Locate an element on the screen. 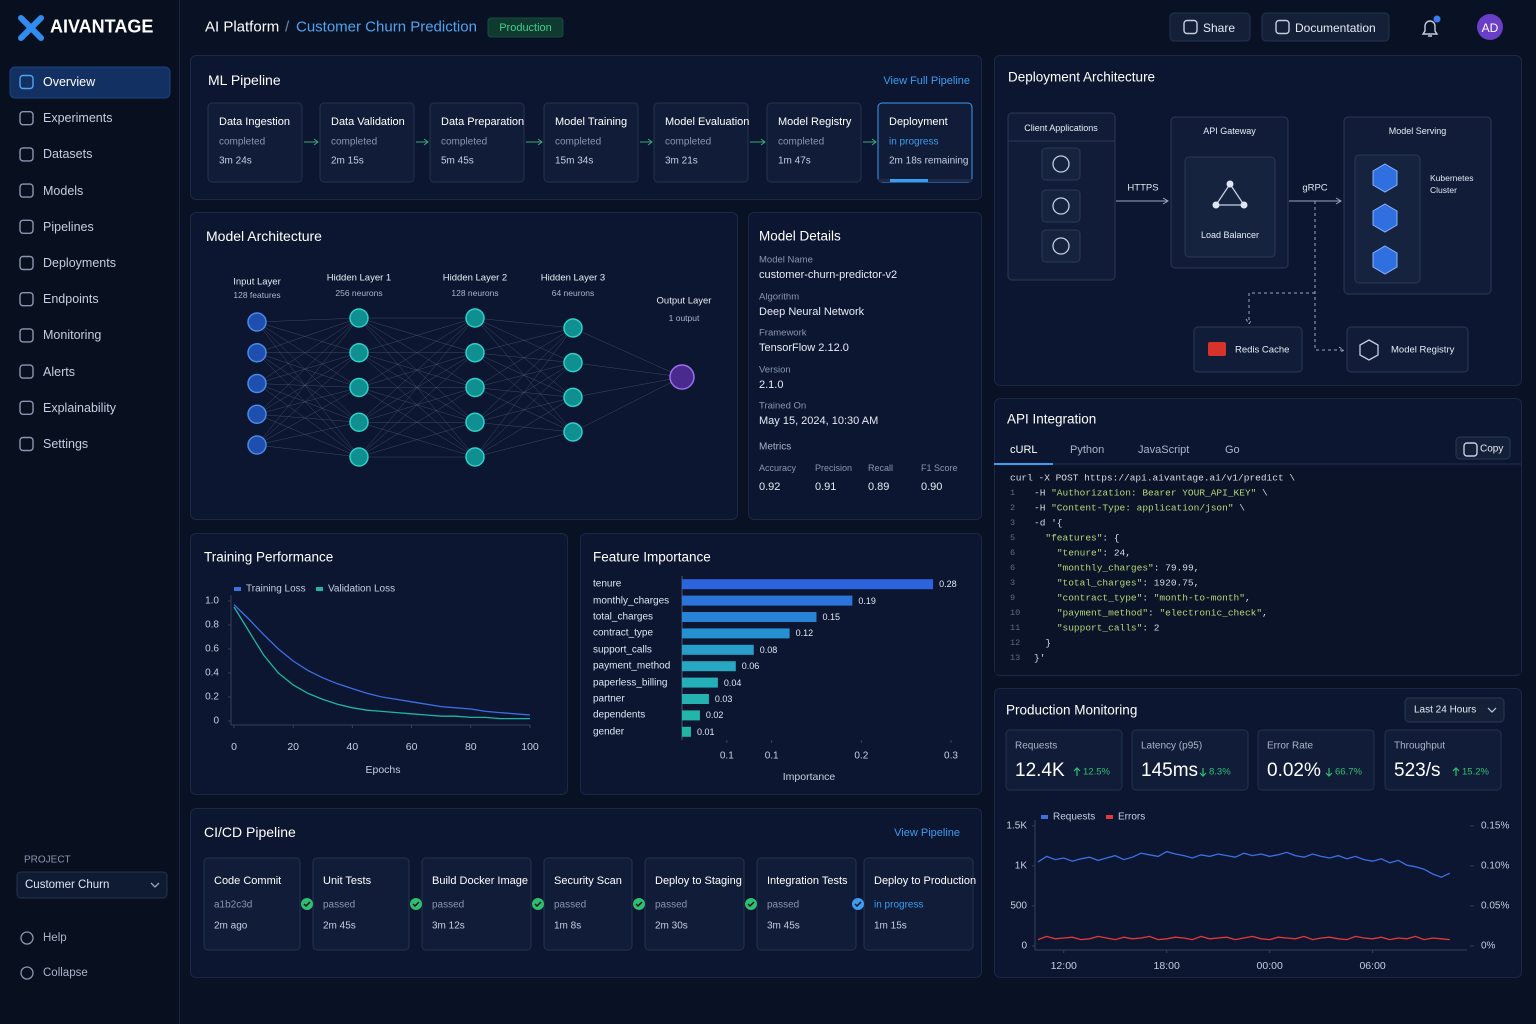  step-time: 3m 24s is located at coordinates (235, 161).